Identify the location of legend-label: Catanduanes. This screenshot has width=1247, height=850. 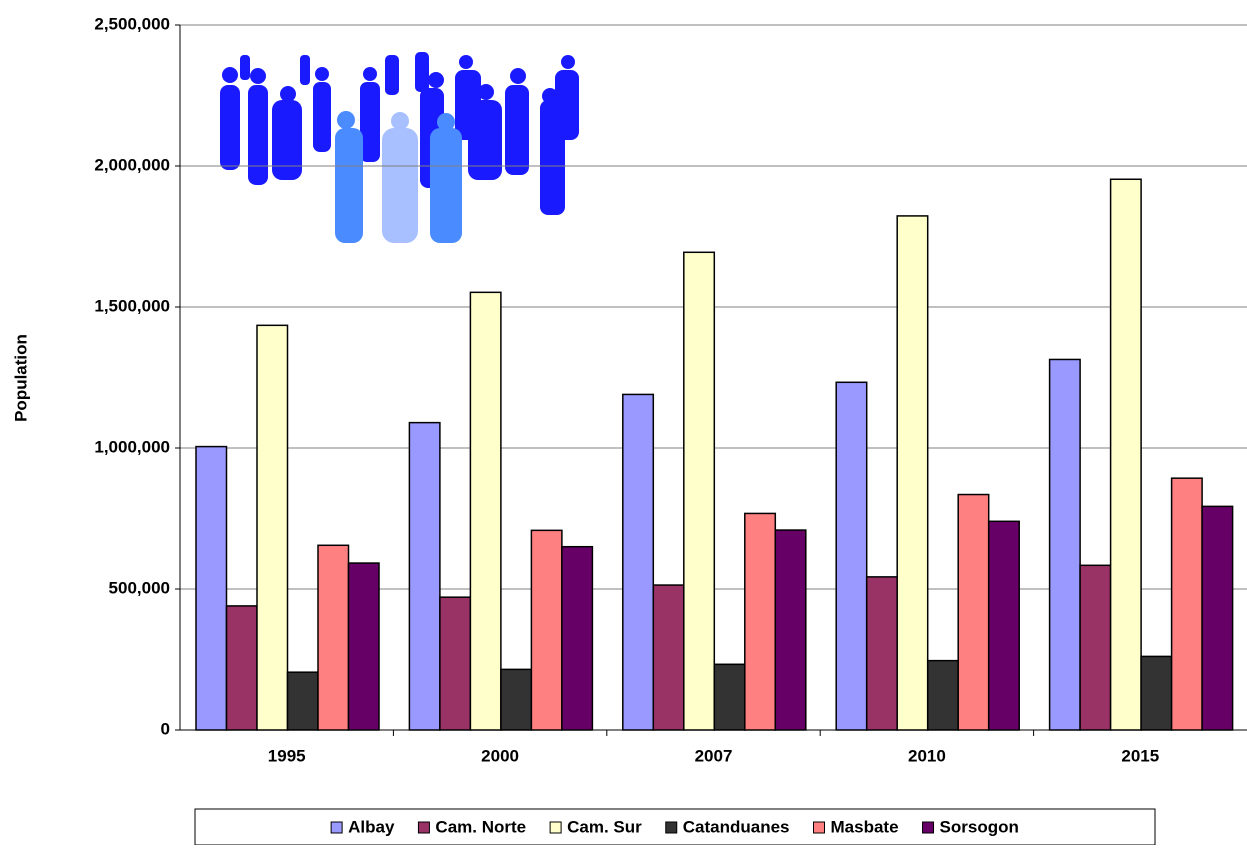
(736, 826).